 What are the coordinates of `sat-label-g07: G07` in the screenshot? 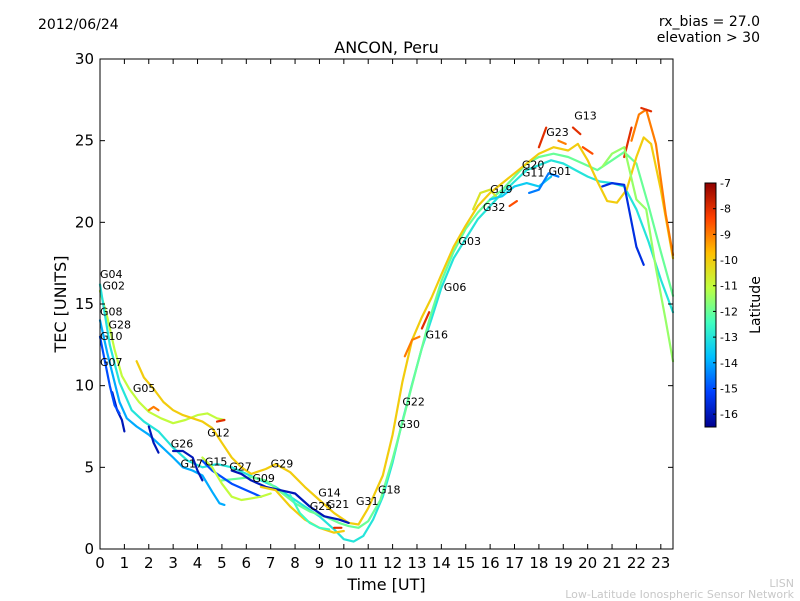 It's located at (111, 362).